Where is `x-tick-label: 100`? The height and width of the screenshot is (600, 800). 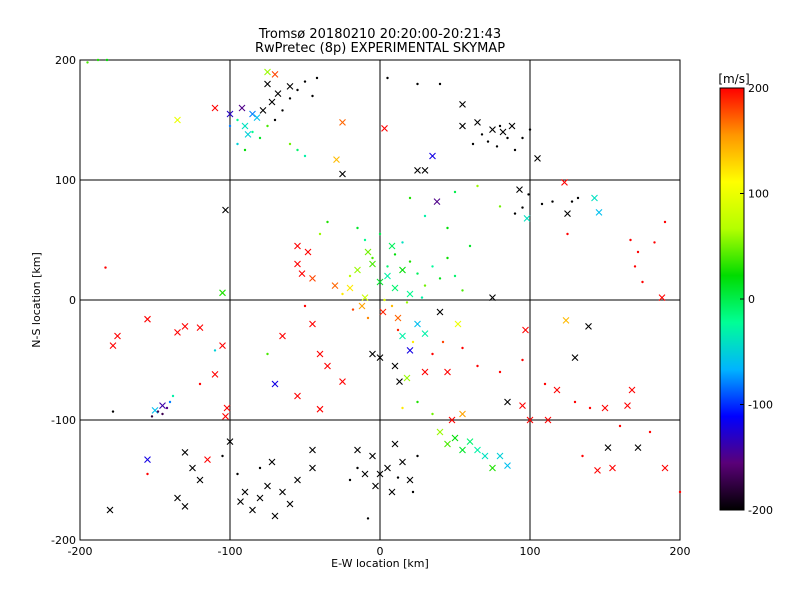
x-tick-label: 100 is located at coordinates (530, 551).